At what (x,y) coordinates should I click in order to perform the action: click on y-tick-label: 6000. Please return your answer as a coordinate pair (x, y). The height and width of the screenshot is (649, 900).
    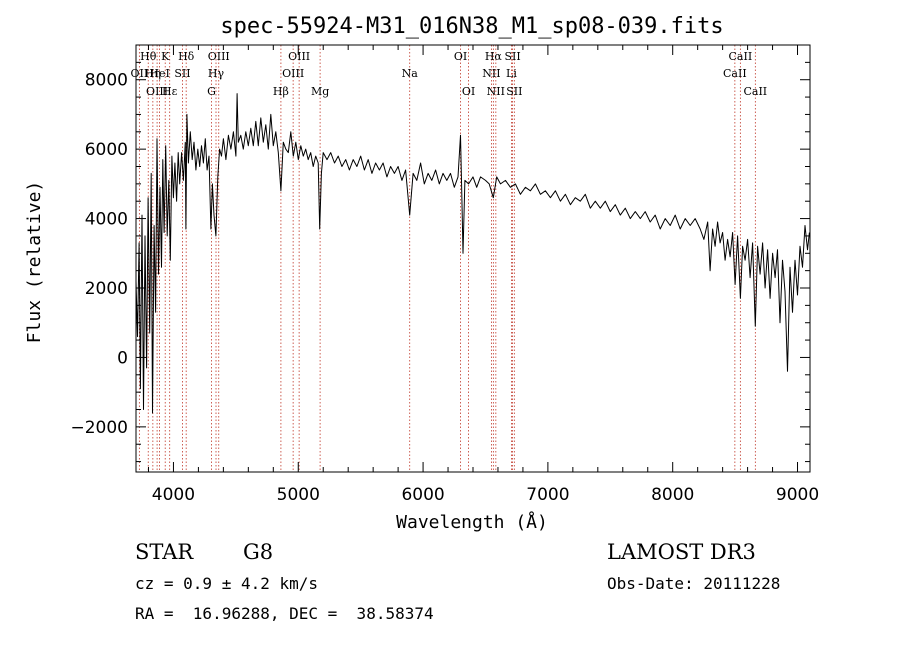
    Looking at the image, I should click on (106, 150).